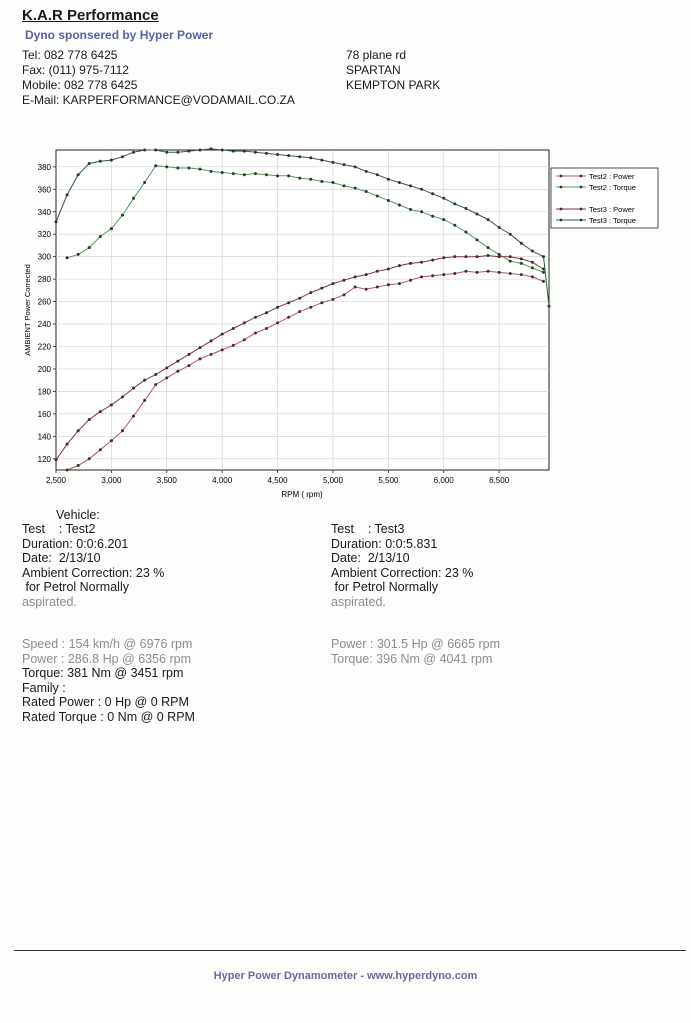  What do you see at coordinates (45, 279) in the screenshot?
I see `y-tick-label: 280` at bounding box center [45, 279].